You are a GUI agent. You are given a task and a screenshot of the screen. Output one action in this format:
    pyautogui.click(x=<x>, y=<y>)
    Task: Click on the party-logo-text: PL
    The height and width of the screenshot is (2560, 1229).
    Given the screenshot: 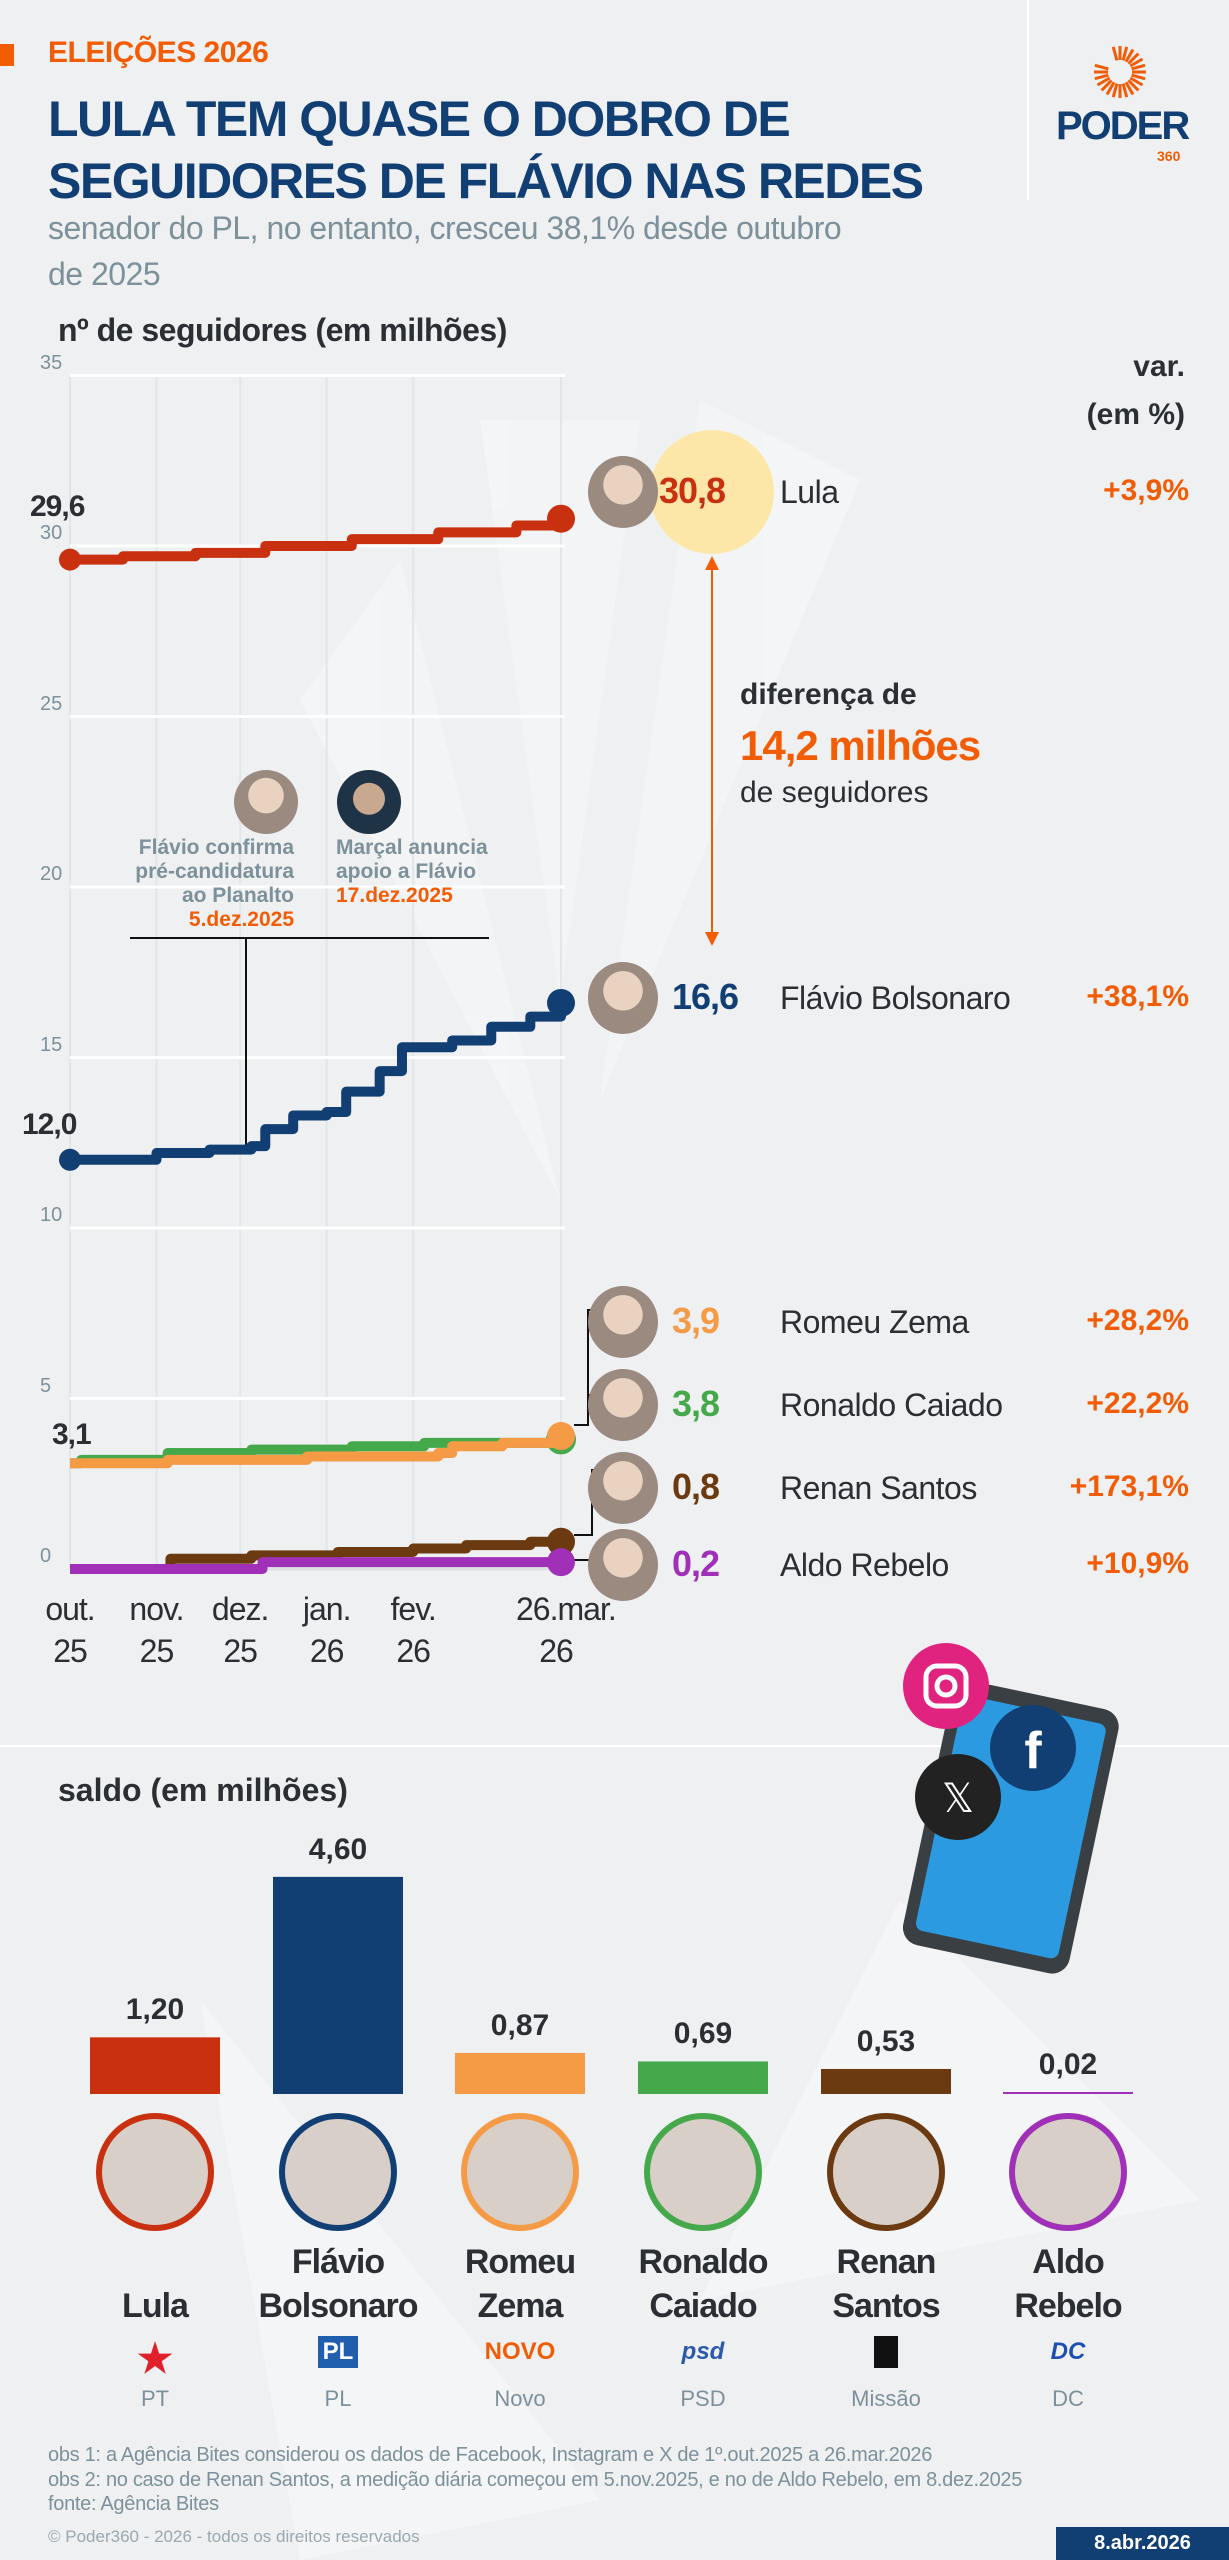 What is the action you would take?
    pyautogui.click(x=338, y=2352)
    